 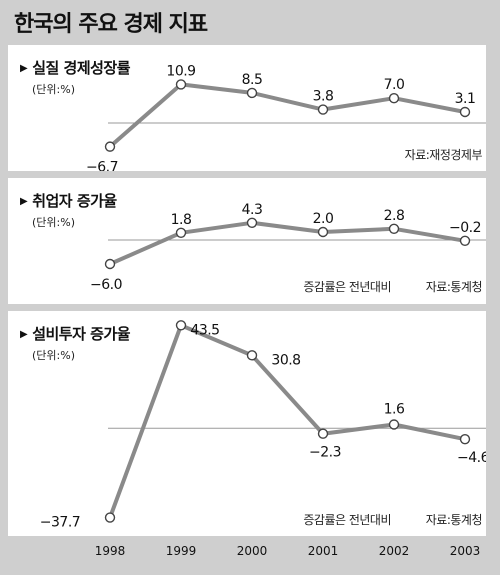 What do you see at coordinates (323, 97) in the screenshot?
I see `data-label-2001: 3.8` at bounding box center [323, 97].